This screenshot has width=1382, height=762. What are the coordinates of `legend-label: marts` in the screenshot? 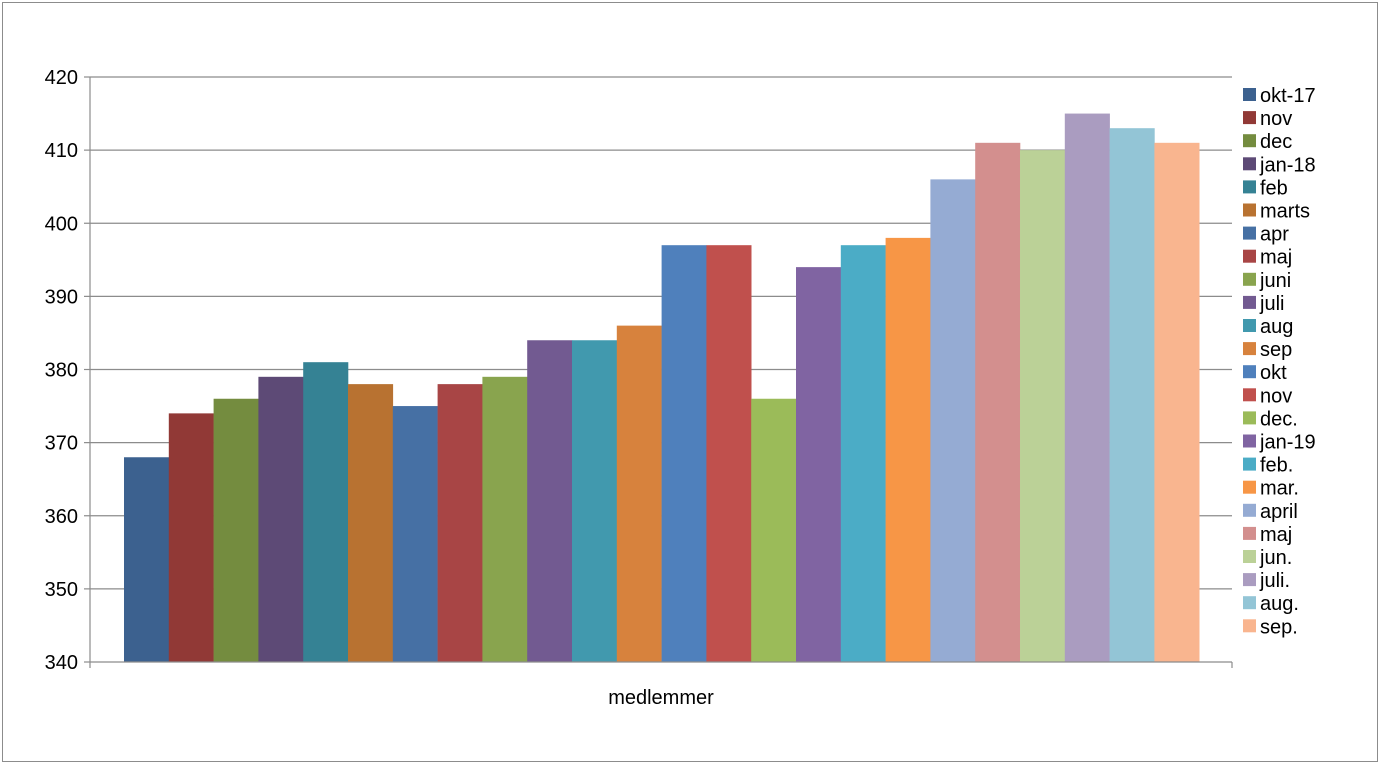 It's located at (1285, 212).